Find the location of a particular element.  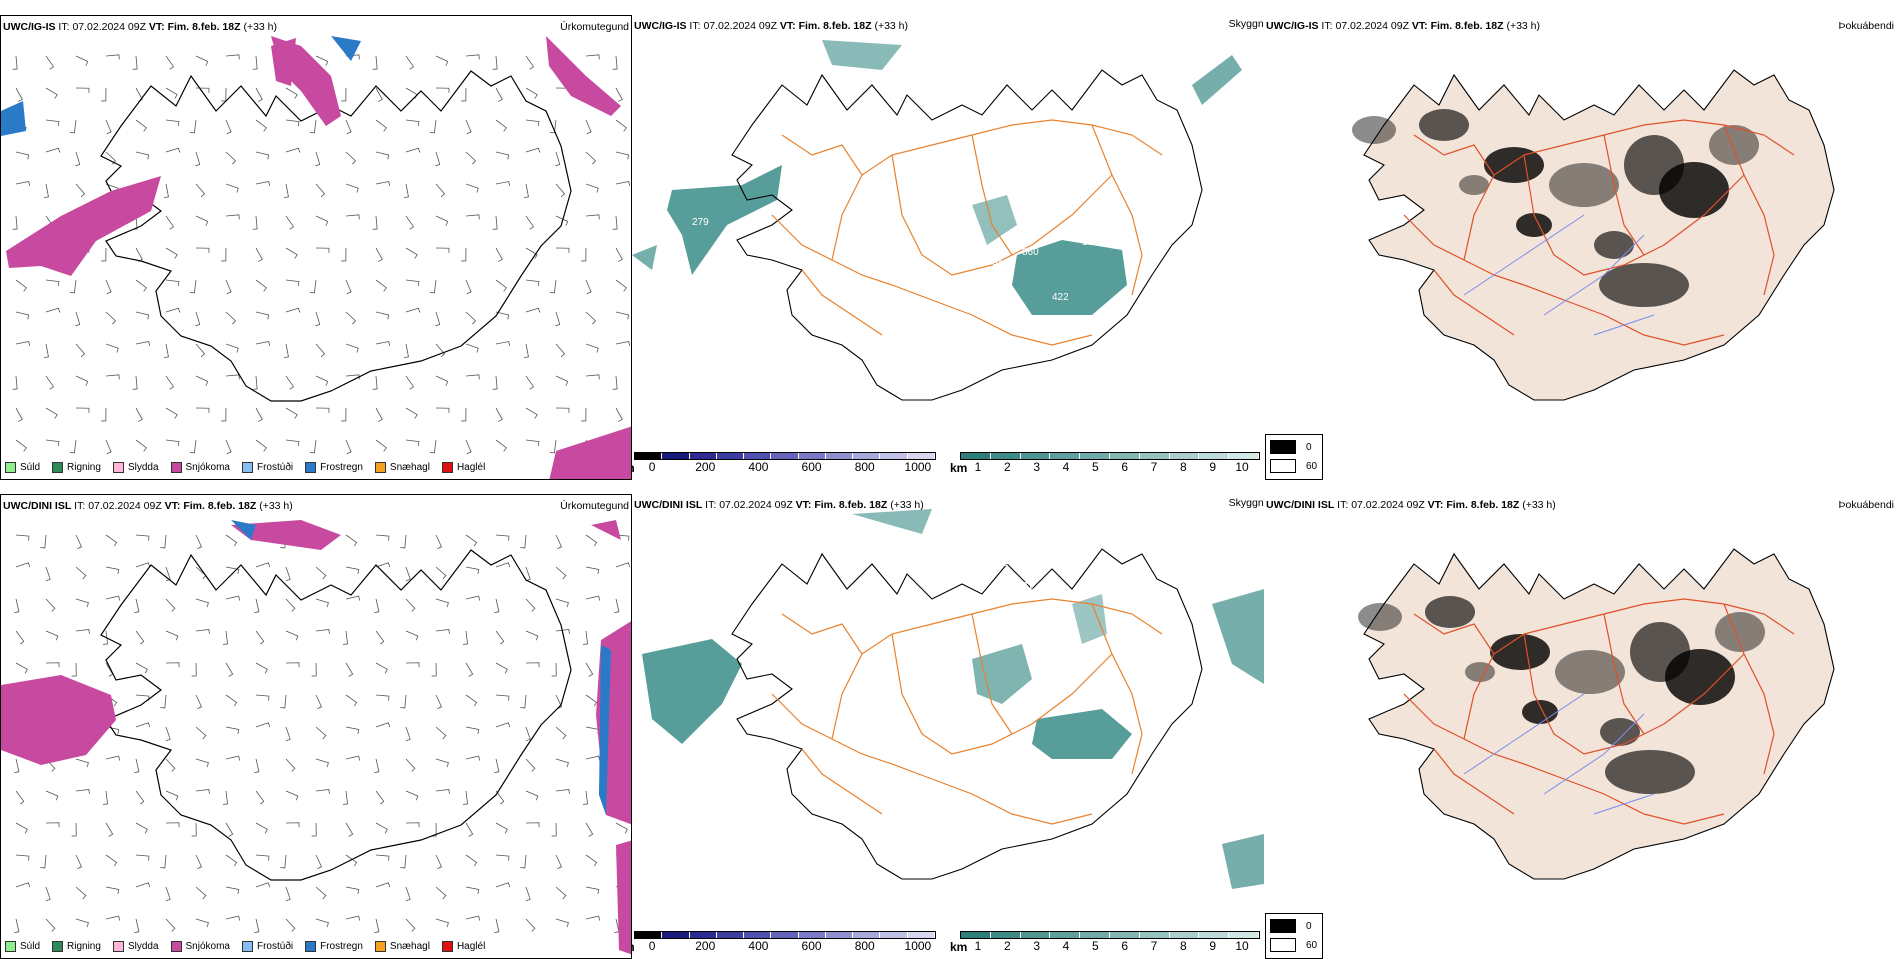

legend-label: Snæhagl is located at coordinates (409, 946).